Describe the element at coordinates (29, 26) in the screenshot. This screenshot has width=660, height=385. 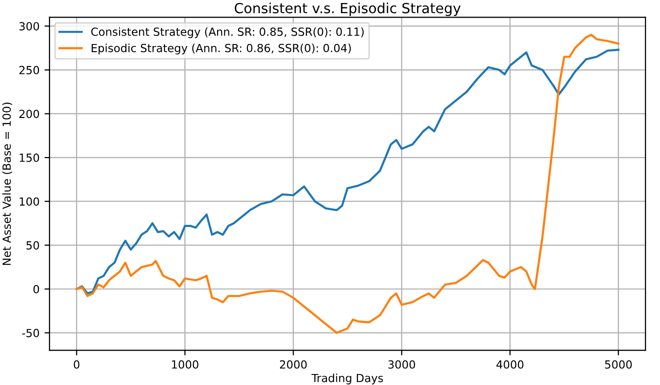
I see `y-tick-label: 300` at that location.